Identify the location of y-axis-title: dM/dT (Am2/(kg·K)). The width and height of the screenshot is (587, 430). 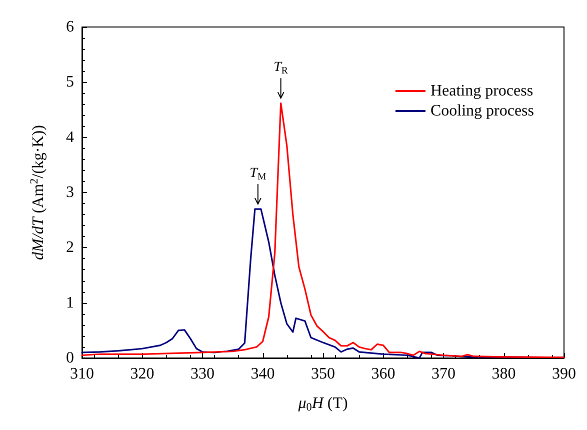
(37, 192).